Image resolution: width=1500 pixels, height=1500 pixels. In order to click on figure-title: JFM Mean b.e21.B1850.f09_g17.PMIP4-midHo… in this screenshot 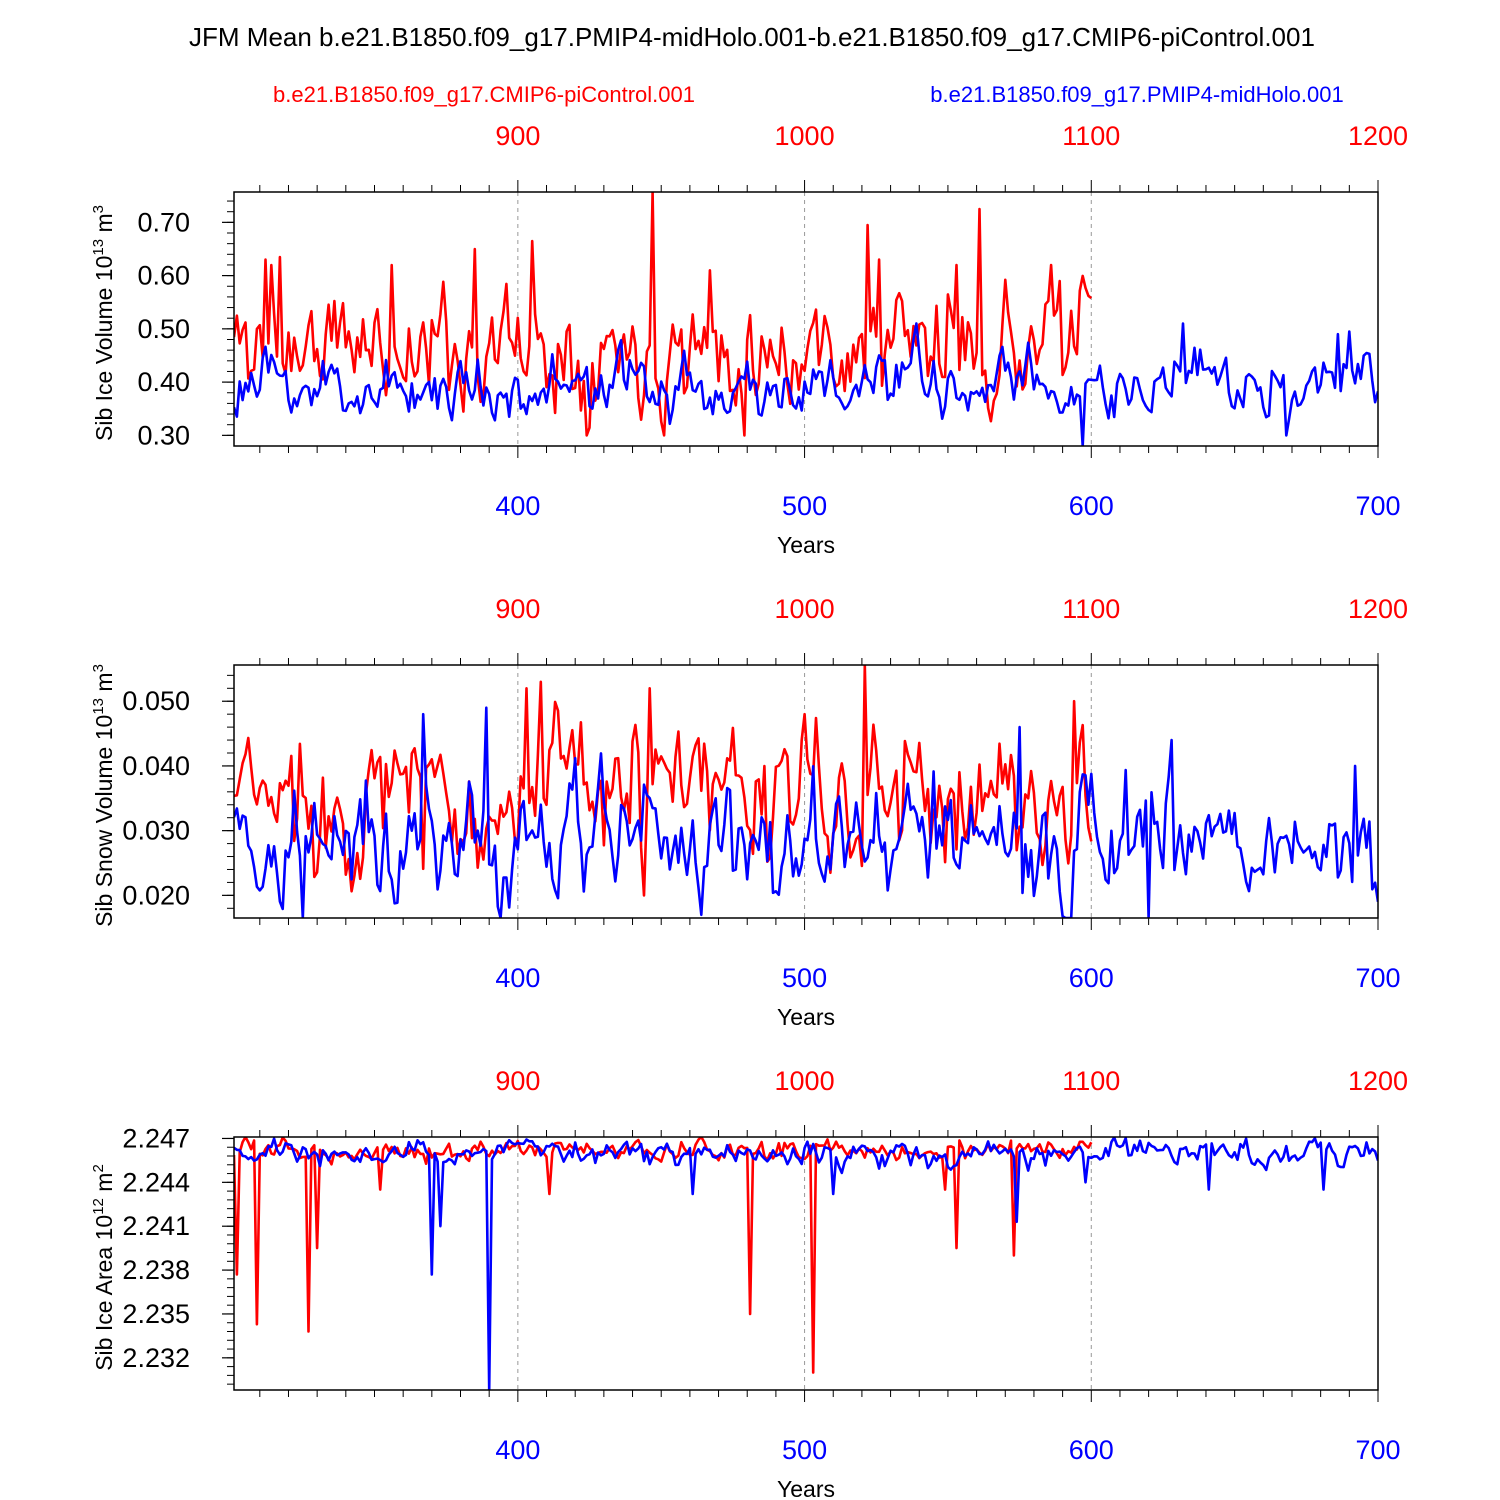, I will do `click(752, 37)`.